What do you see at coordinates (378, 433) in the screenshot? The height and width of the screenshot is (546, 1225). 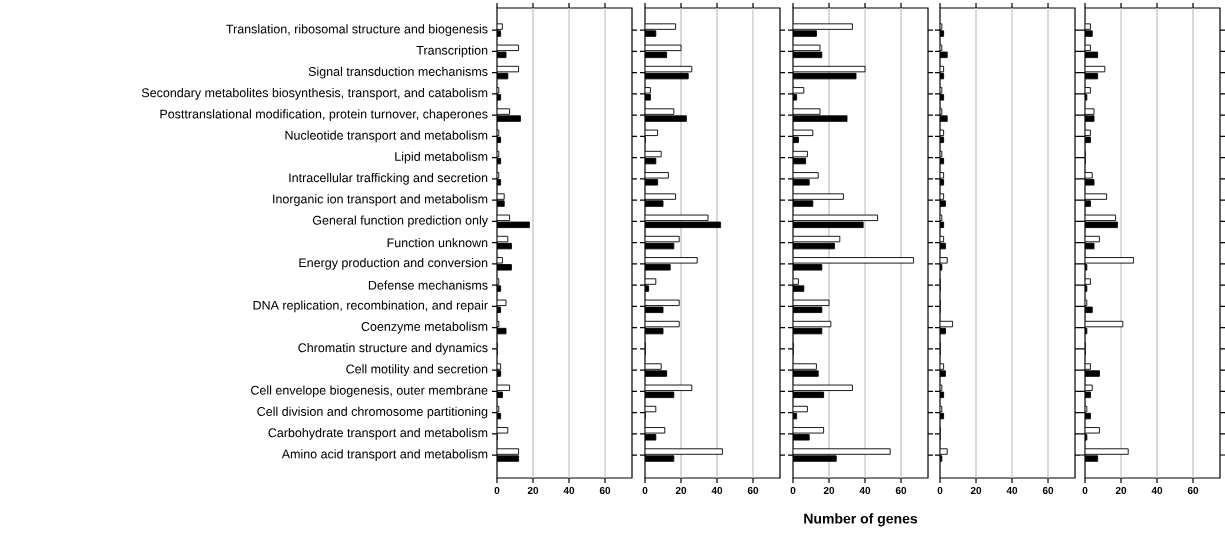 I see `y-tick-label: Carbohydrate transport and metabolism` at bounding box center [378, 433].